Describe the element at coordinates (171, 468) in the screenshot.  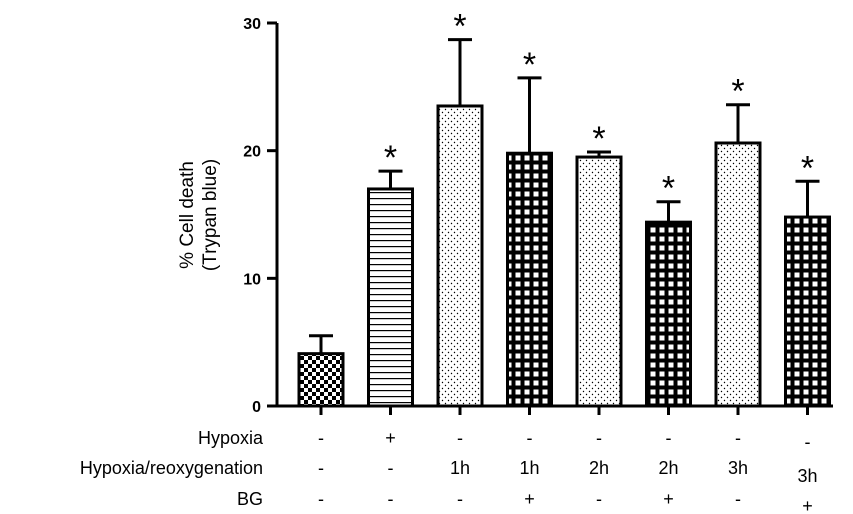
I see `condition-row-label: Hypoxia/reoxygenation` at that location.